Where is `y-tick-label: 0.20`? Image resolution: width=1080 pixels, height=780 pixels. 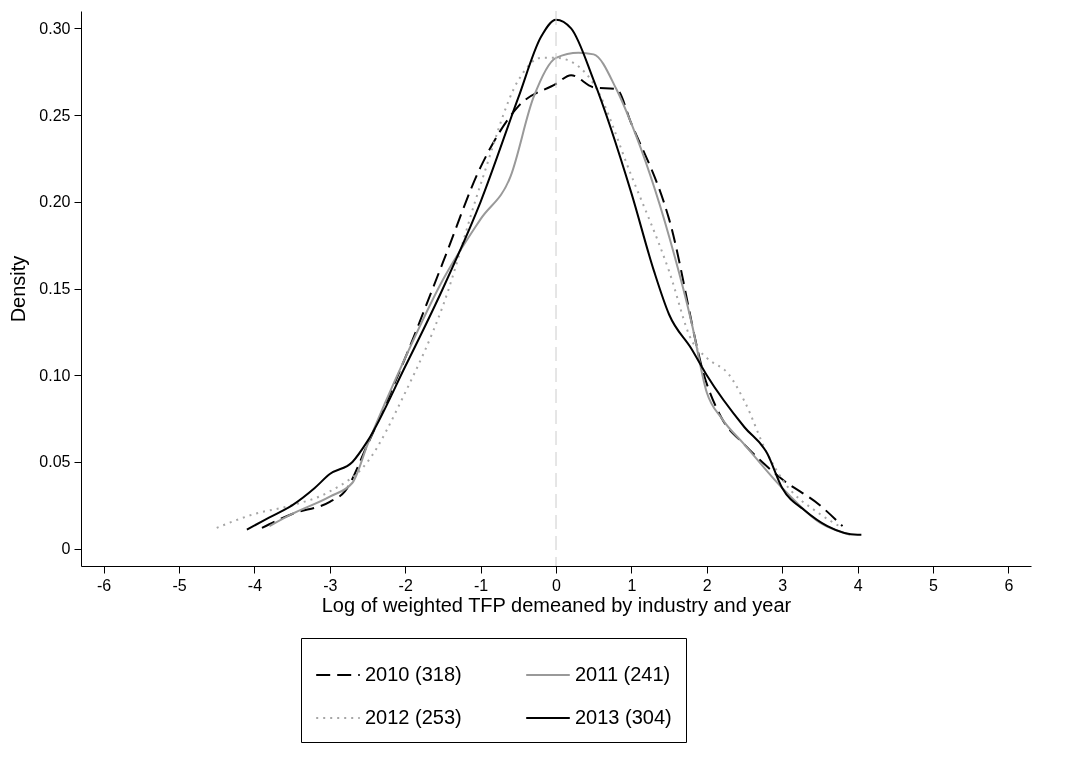 y-tick-label: 0.20 is located at coordinates (55, 202).